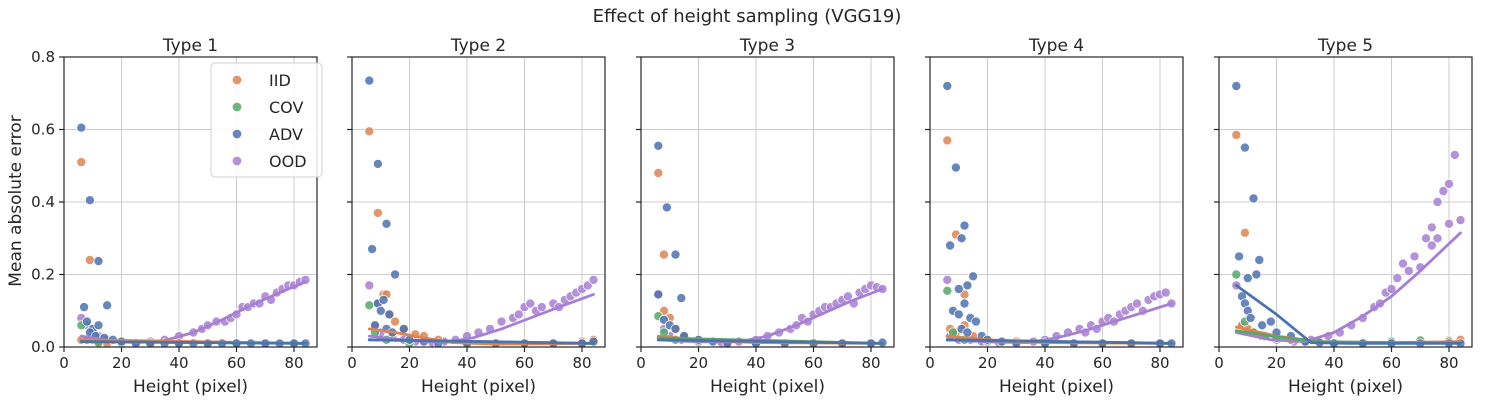 The width and height of the screenshot is (1495, 402). Describe the element at coordinates (1056, 46) in the screenshot. I see `panel-title: Type 4` at that location.